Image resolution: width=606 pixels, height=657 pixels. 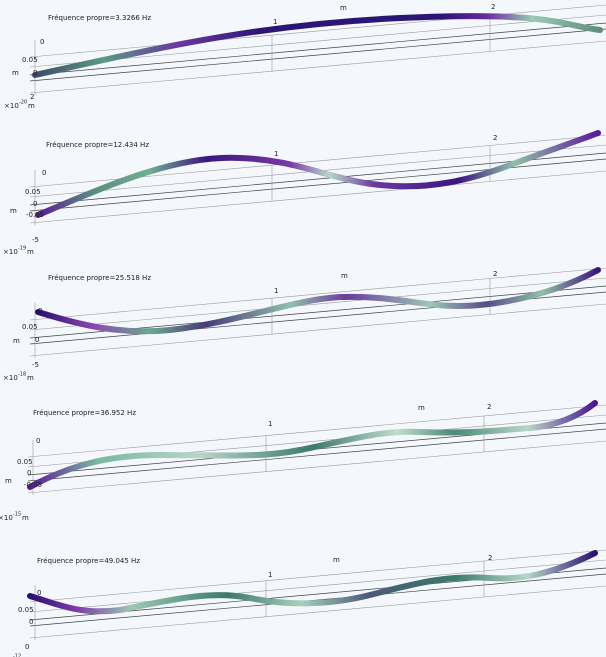 What do you see at coordinates (99, 278) in the screenshot?
I see `frequency-title: Fréquence propre=25.518 Hz` at bounding box center [99, 278].